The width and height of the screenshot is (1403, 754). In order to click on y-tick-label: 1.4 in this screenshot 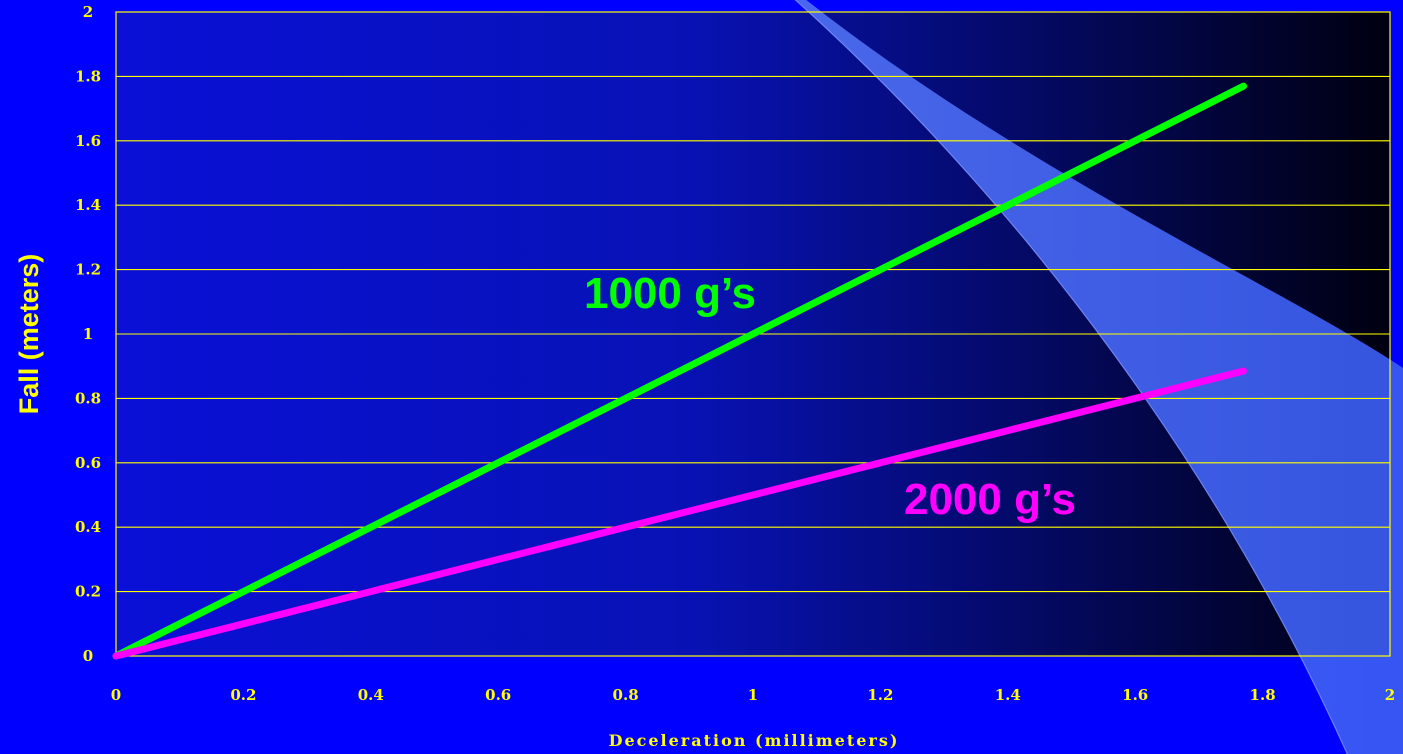, I will do `click(88, 205)`.